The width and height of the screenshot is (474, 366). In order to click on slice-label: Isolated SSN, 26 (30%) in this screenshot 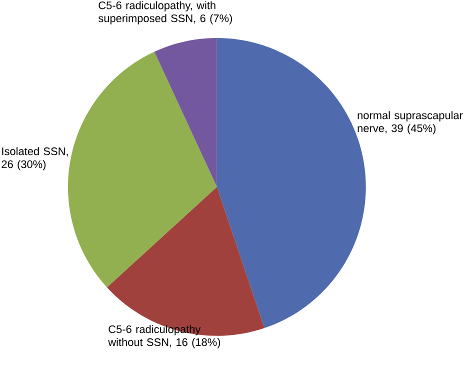, I will do `click(35, 158)`.